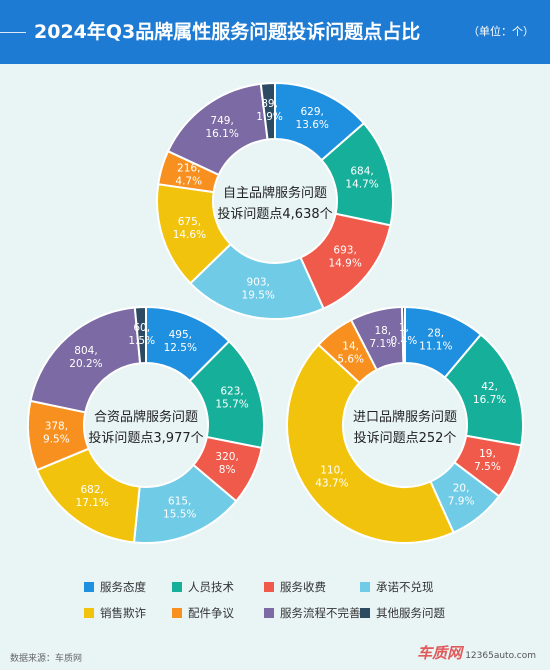  Describe the element at coordinates (128, 613) in the screenshot. I see `legend-item-sales-fraud: 销售欺诈` at that location.